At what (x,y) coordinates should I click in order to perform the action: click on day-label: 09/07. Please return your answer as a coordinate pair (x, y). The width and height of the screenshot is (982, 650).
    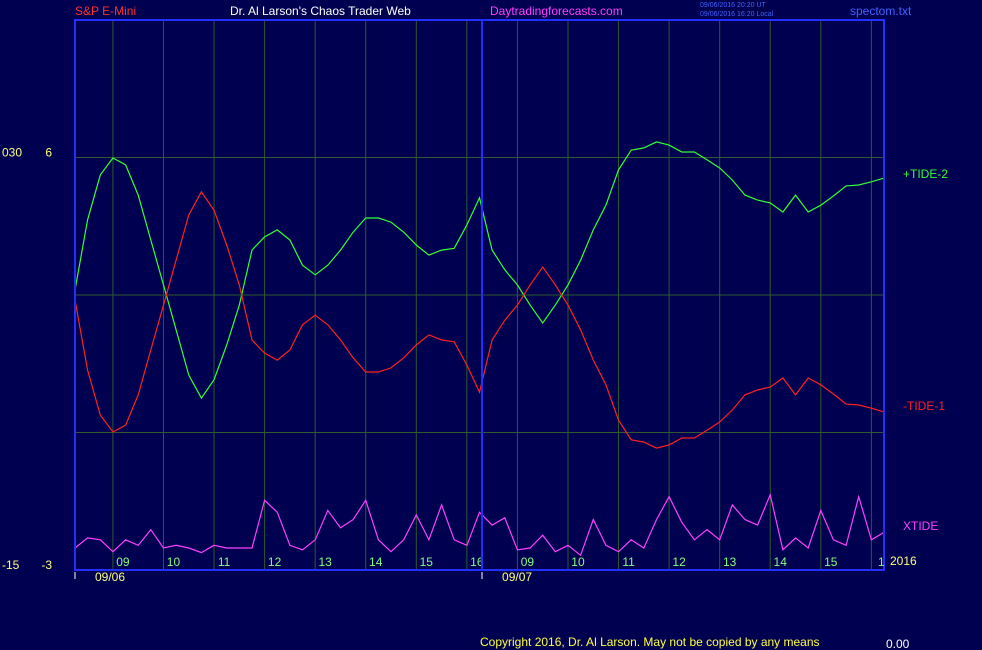
    Looking at the image, I should click on (517, 577).